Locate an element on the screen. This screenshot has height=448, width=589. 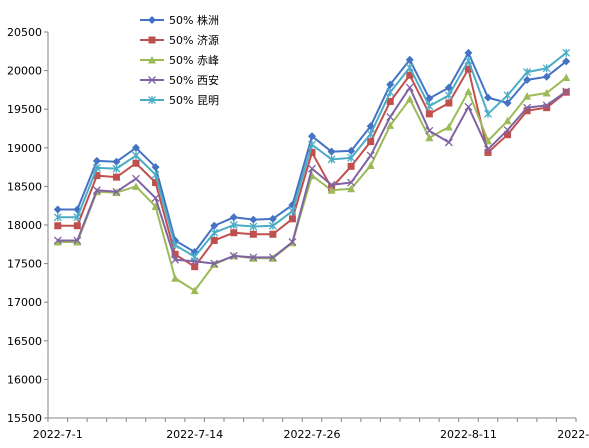
y-tick-label: 16500 is located at coordinates (24, 341).